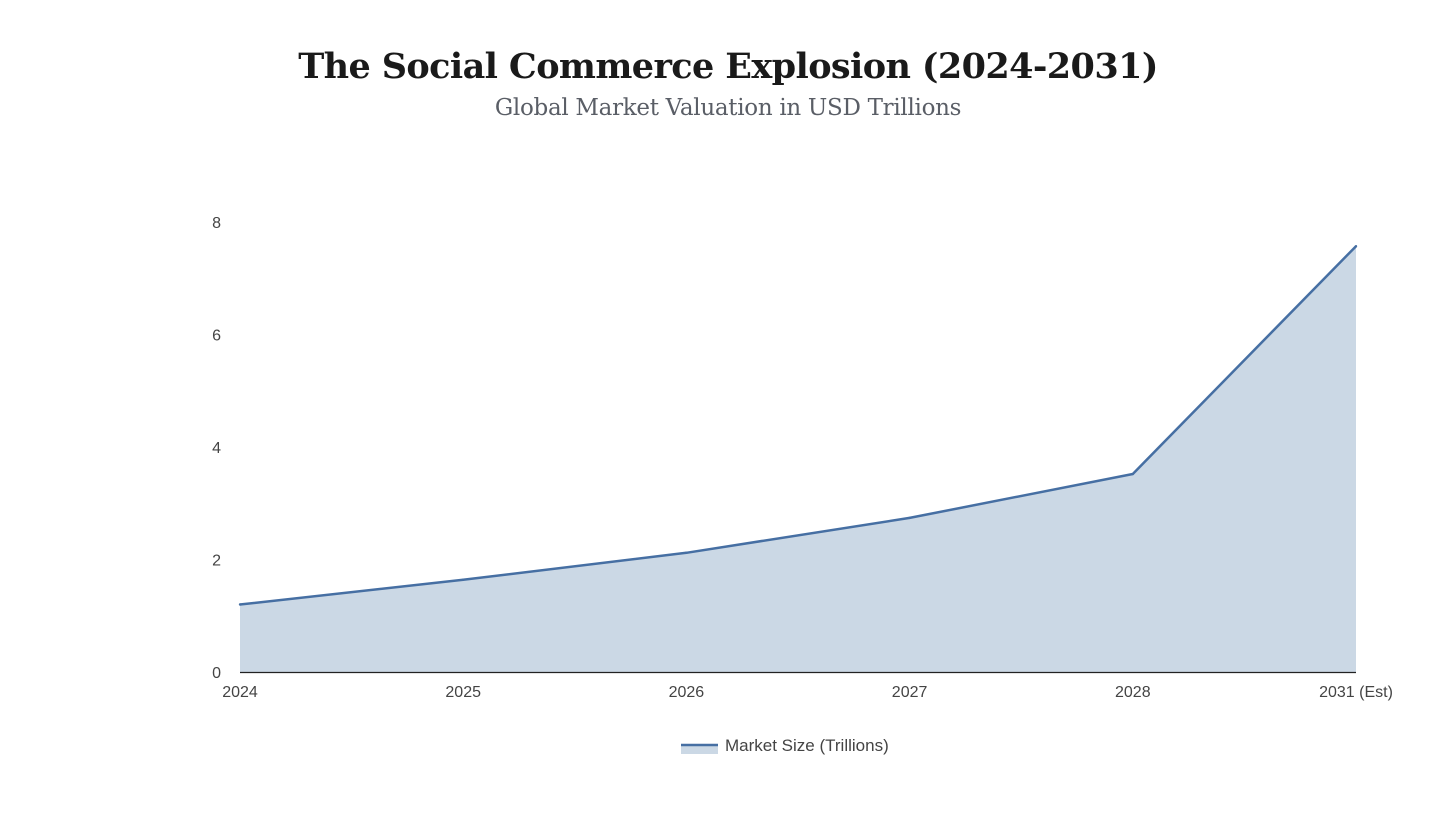  What do you see at coordinates (910, 692) in the screenshot?
I see `x-tick-label: 2027` at bounding box center [910, 692].